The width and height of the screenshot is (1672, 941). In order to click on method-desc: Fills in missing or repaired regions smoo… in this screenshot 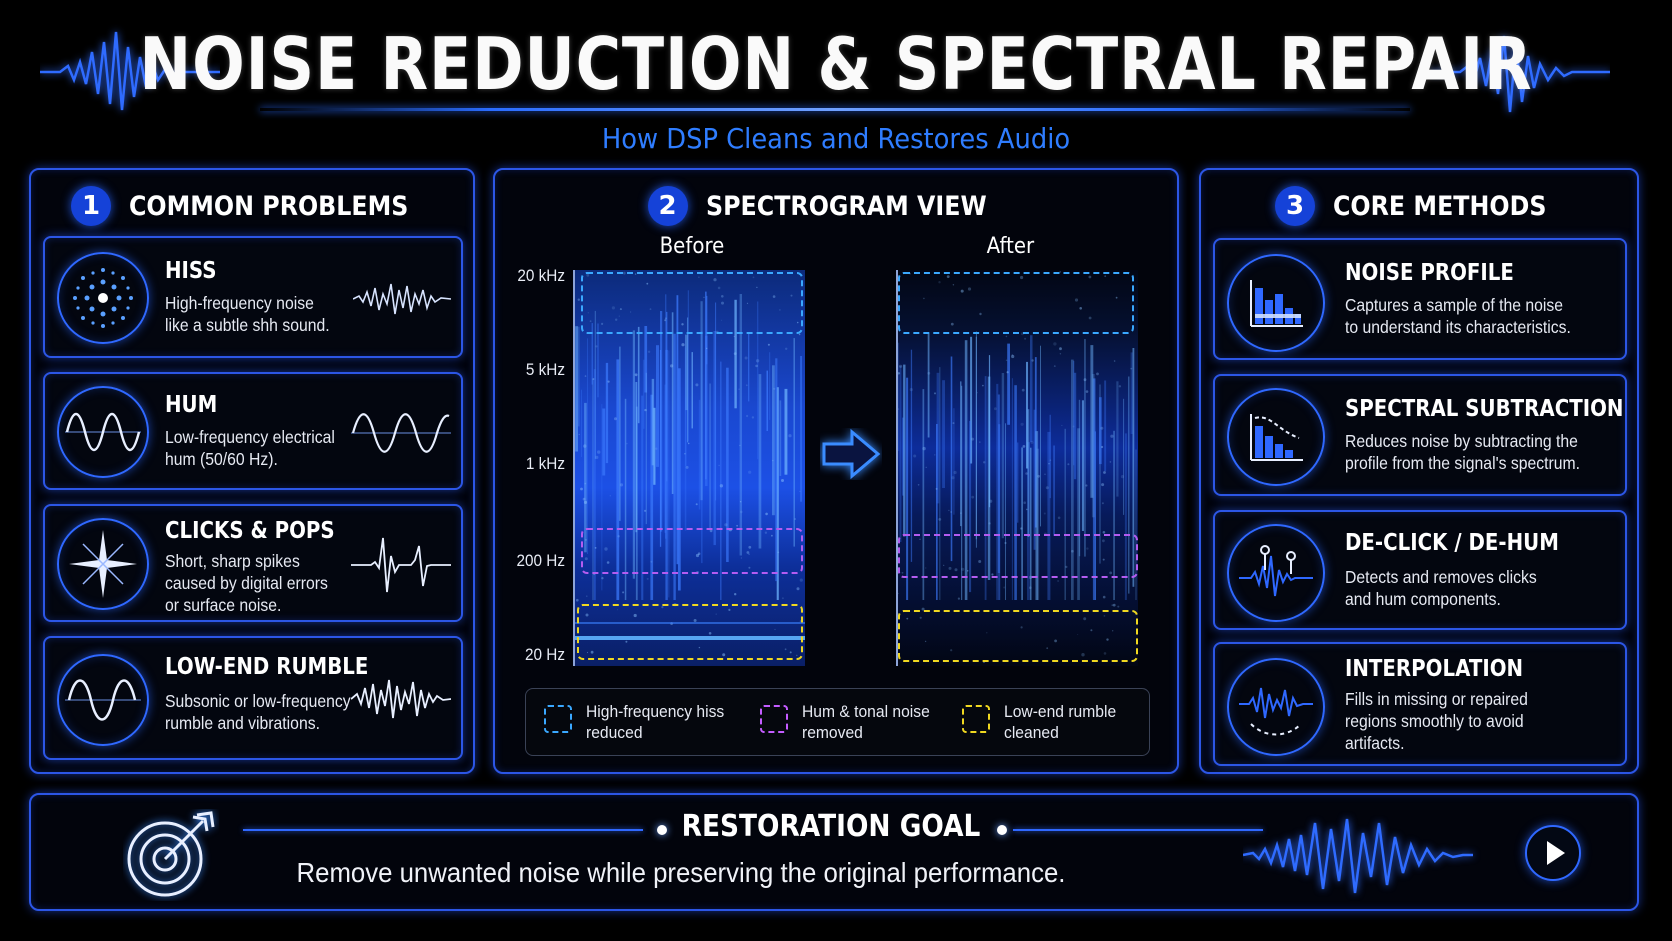, I will do `click(1436, 721)`.